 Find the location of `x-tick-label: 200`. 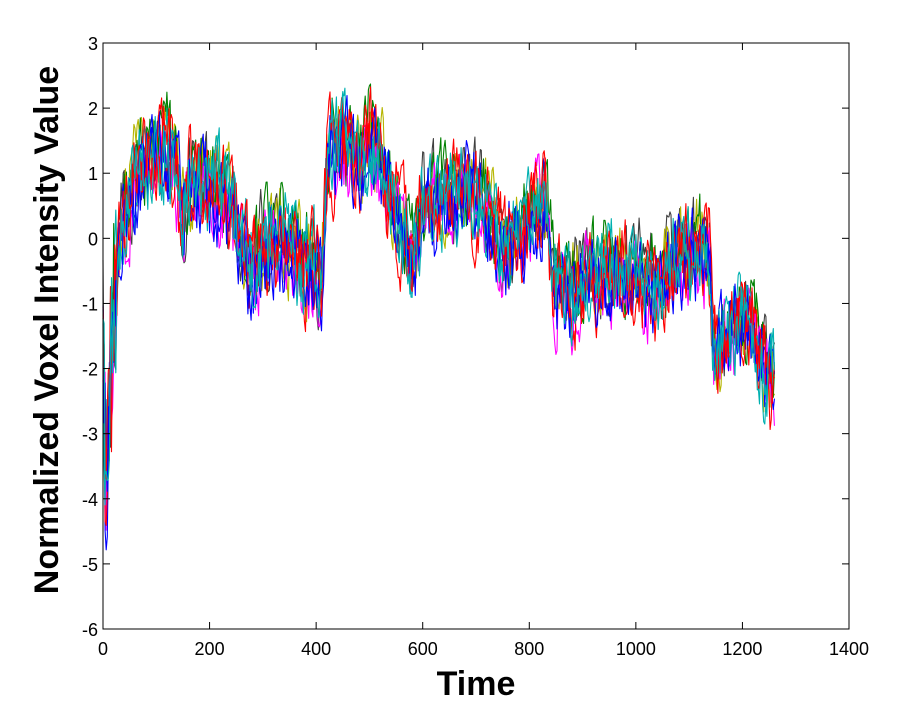

x-tick-label: 200 is located at coordinates (210, 649).